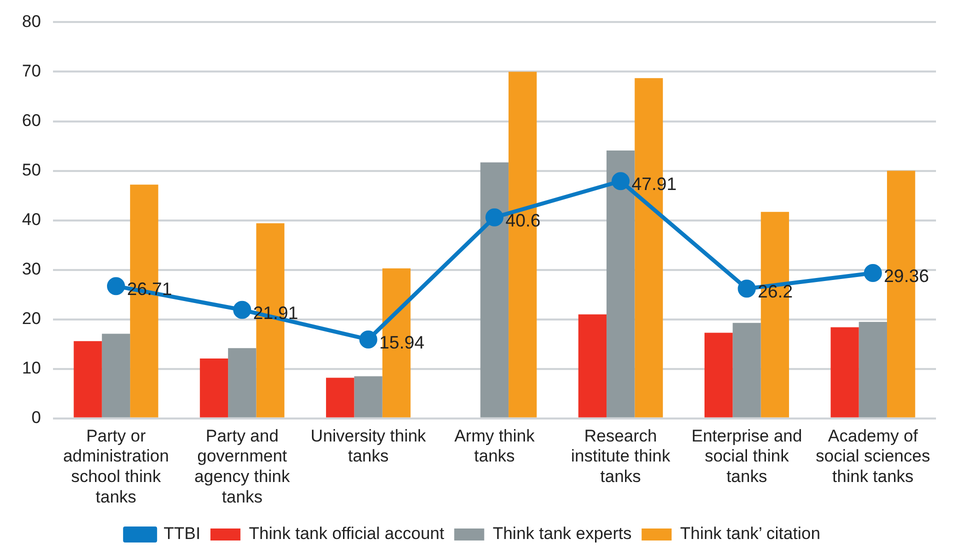  I want to click on y-tick-label: 80, so click(31, 21).